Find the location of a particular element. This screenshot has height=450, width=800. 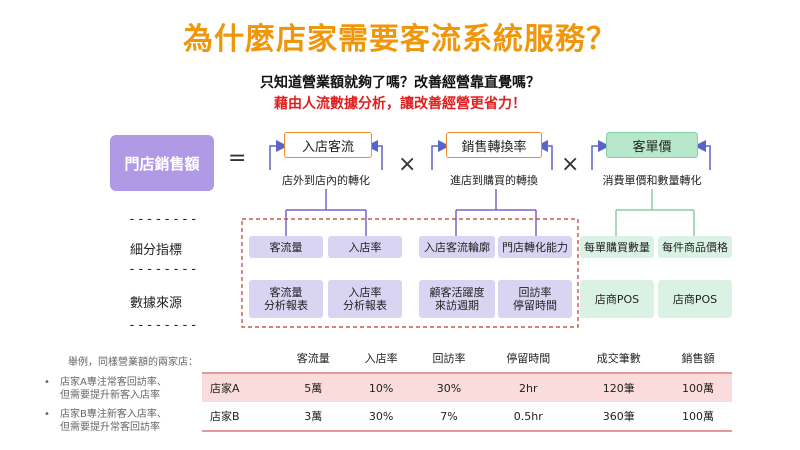

source-entry-report: 入店率 分析報表 is located at coordinates (365, 299).